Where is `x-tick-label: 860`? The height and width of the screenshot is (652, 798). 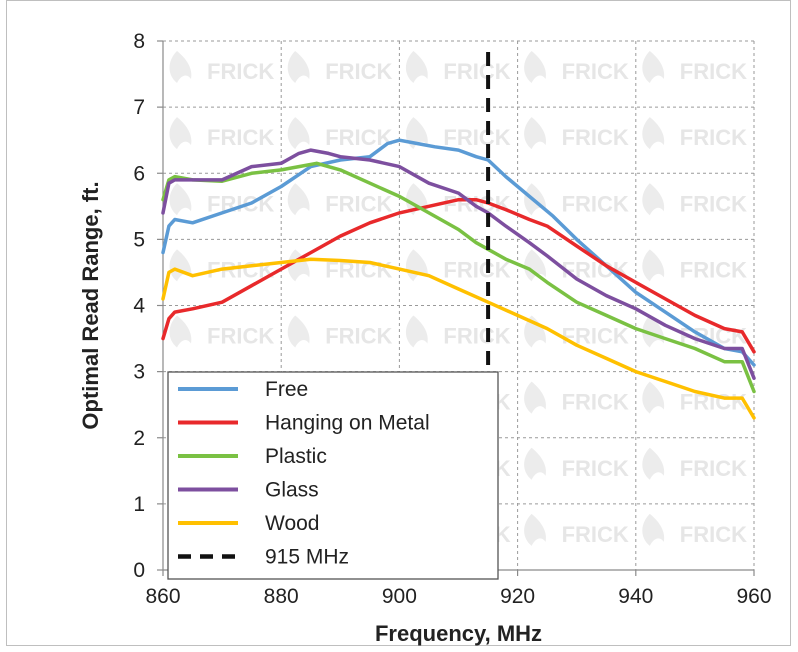 x-tick-label: 860 is located at coordinates (162, 596).